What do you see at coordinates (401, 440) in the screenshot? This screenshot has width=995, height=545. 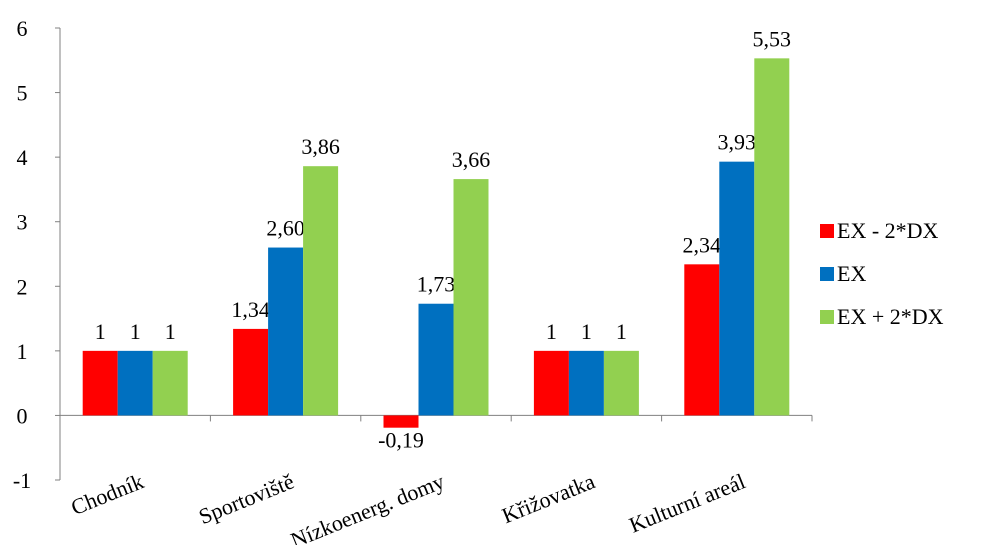 I see `data-label: -0,19` at bounding box center [401, 440].